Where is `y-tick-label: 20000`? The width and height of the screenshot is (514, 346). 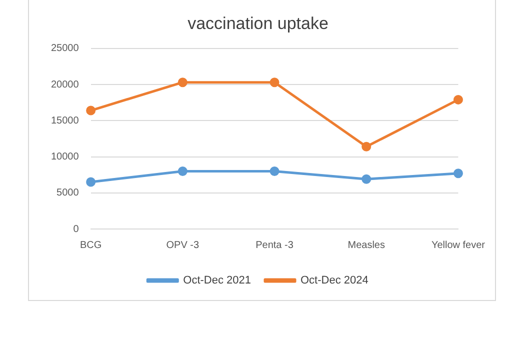 y-tick-label: 20000 is located at coordinates (65, 84).